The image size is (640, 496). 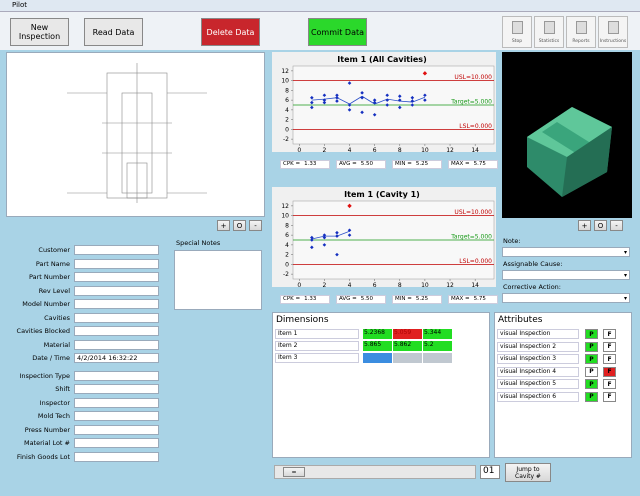 What do you see at coordinates (137, 133) in the screenshot?
I see `drawing` at bounding box center [137, 133].